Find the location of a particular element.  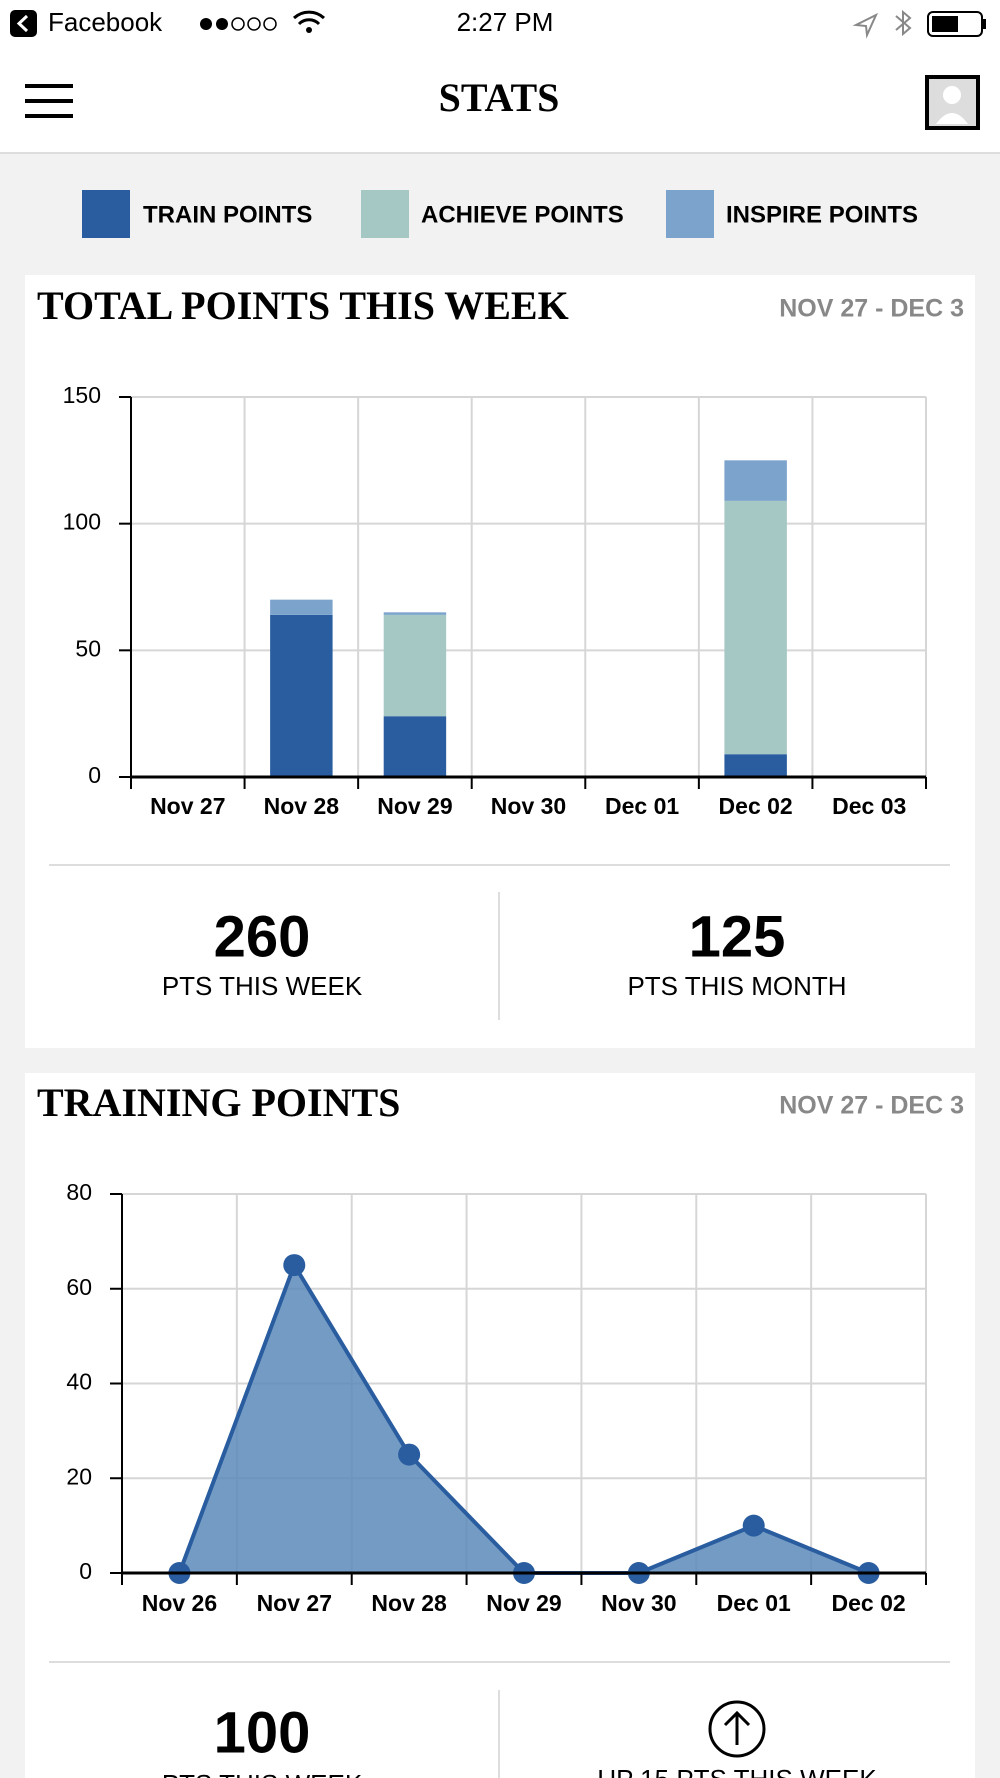

x-tick-label: Dec 03 is located at coordinates (869, 806).